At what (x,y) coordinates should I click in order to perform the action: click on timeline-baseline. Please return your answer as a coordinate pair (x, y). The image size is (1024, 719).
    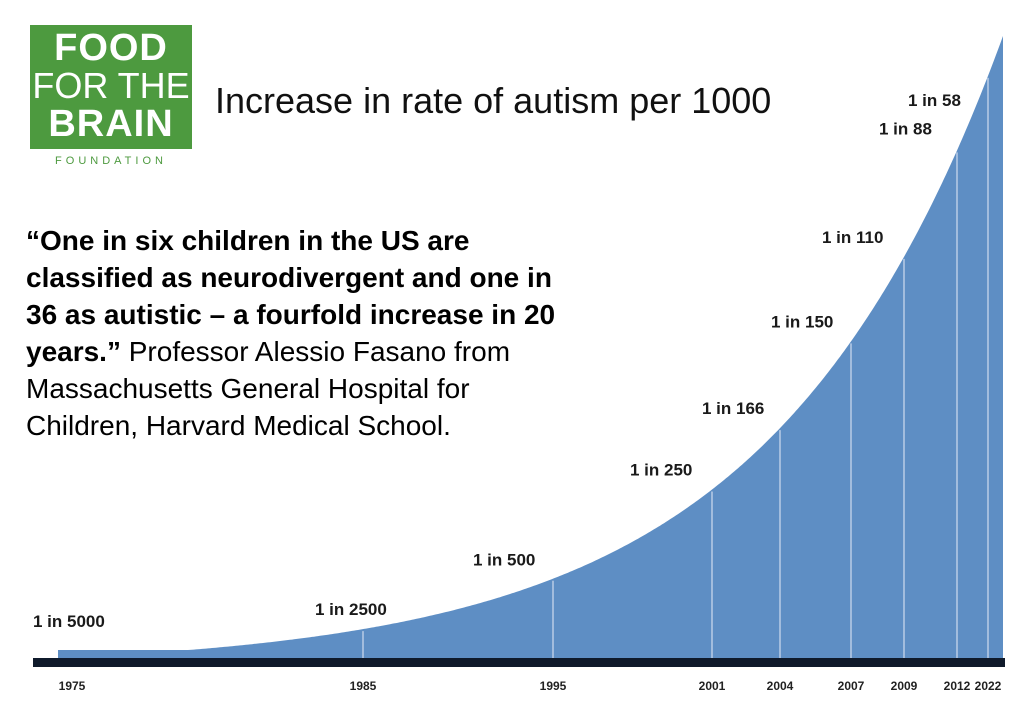
    Looking at the image, I should click on (519, 662).